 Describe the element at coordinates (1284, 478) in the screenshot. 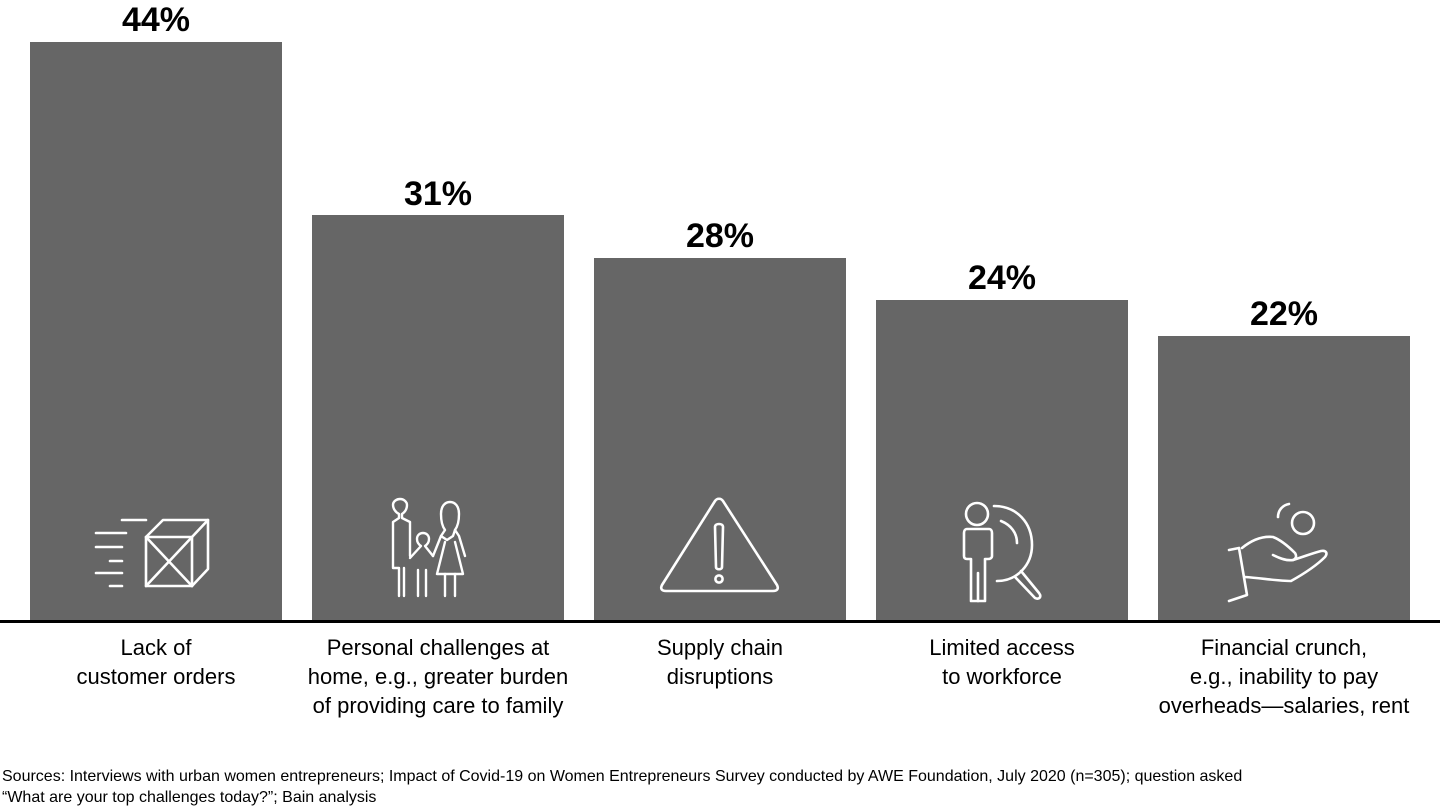

I see `bar-financial-crunch` at that location.